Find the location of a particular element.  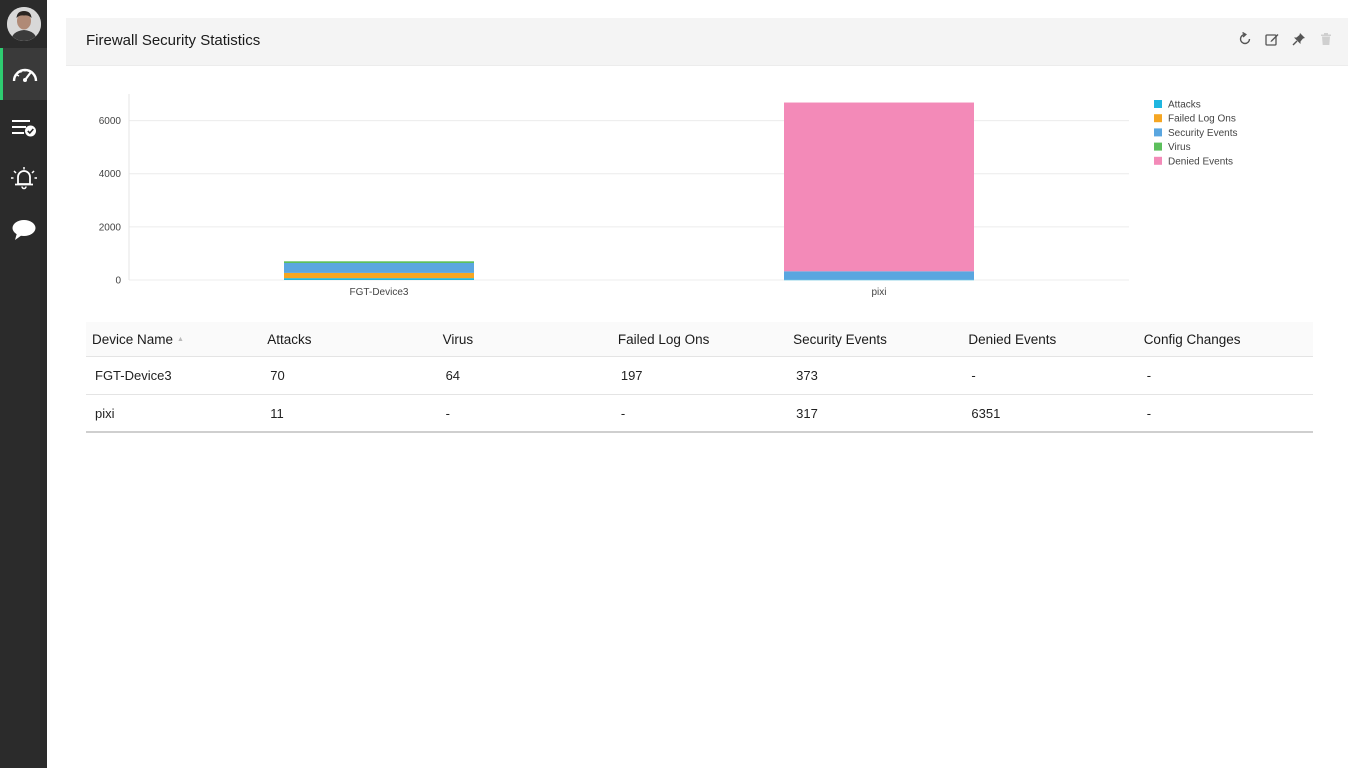

legend-label: Failed Log Ons is located at coordinates (1202, 119).